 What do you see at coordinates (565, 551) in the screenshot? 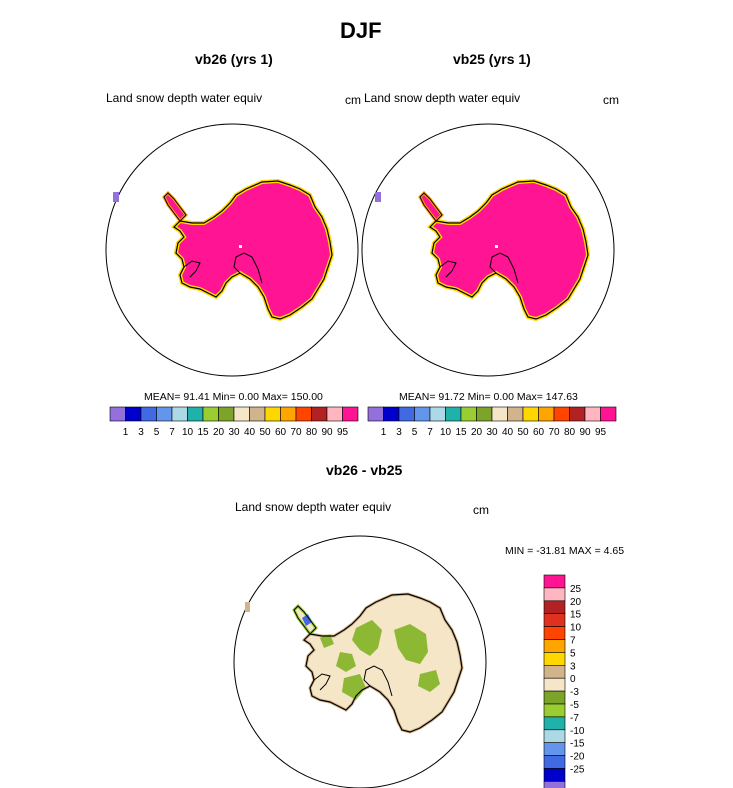
I see `panel3-stats: MIN = -31.81 MAX = 4.65` at bounding box center [565, 551].